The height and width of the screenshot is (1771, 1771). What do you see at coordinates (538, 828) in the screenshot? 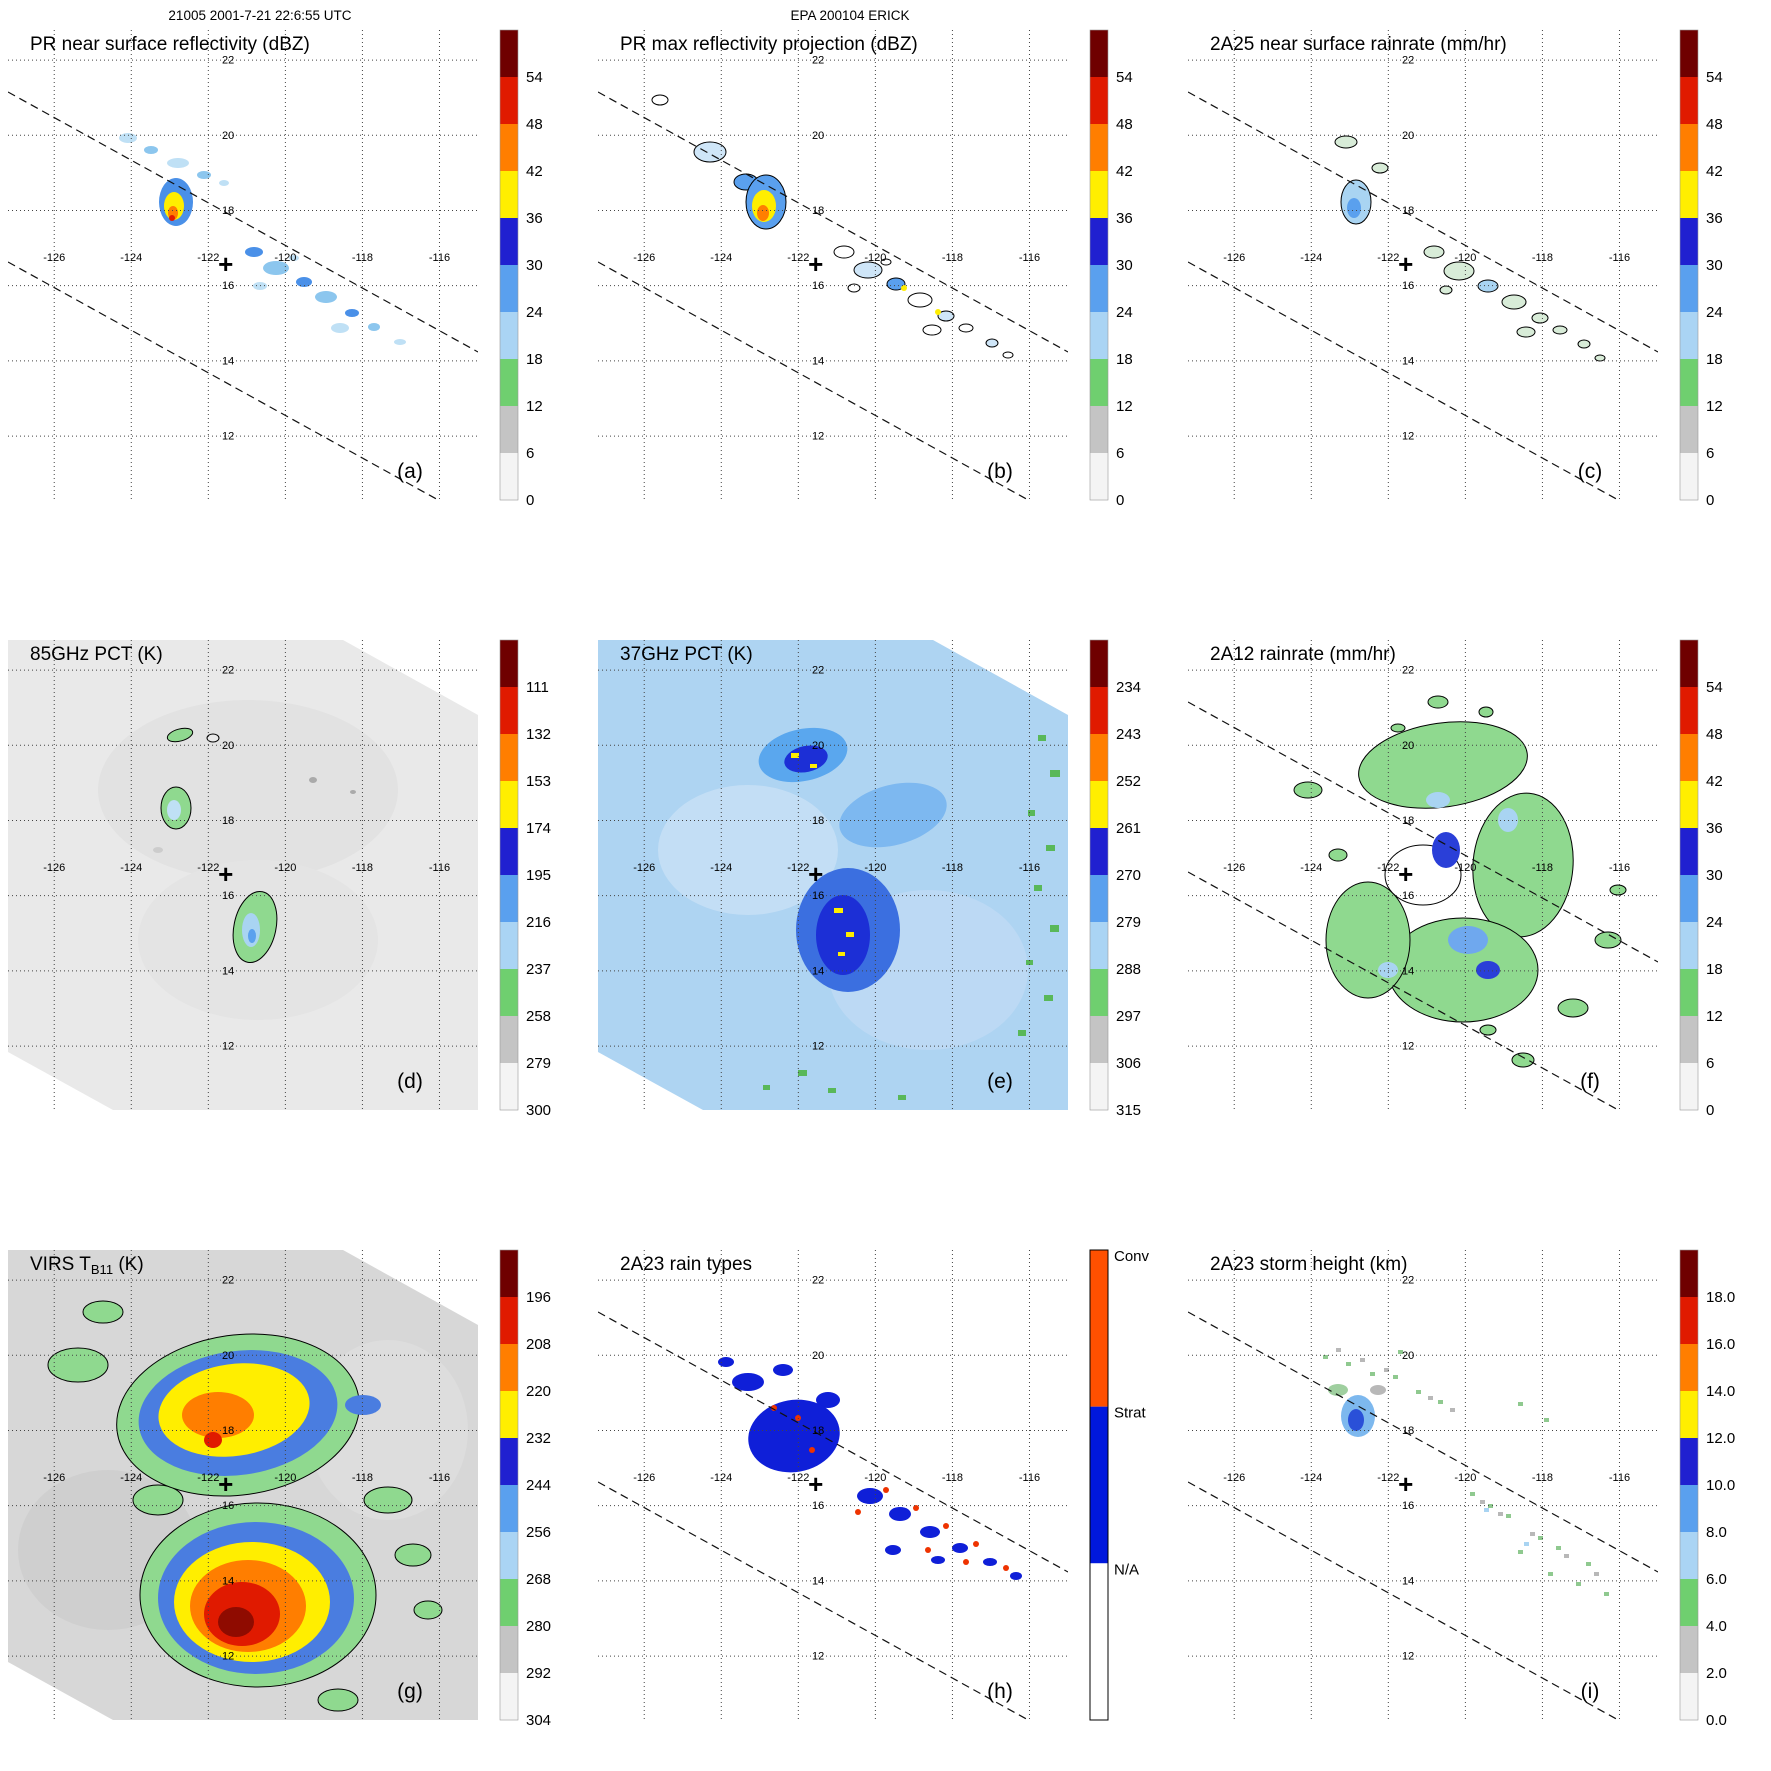
I see `colorbar-tick: 174` at bounding box center [538, 828].